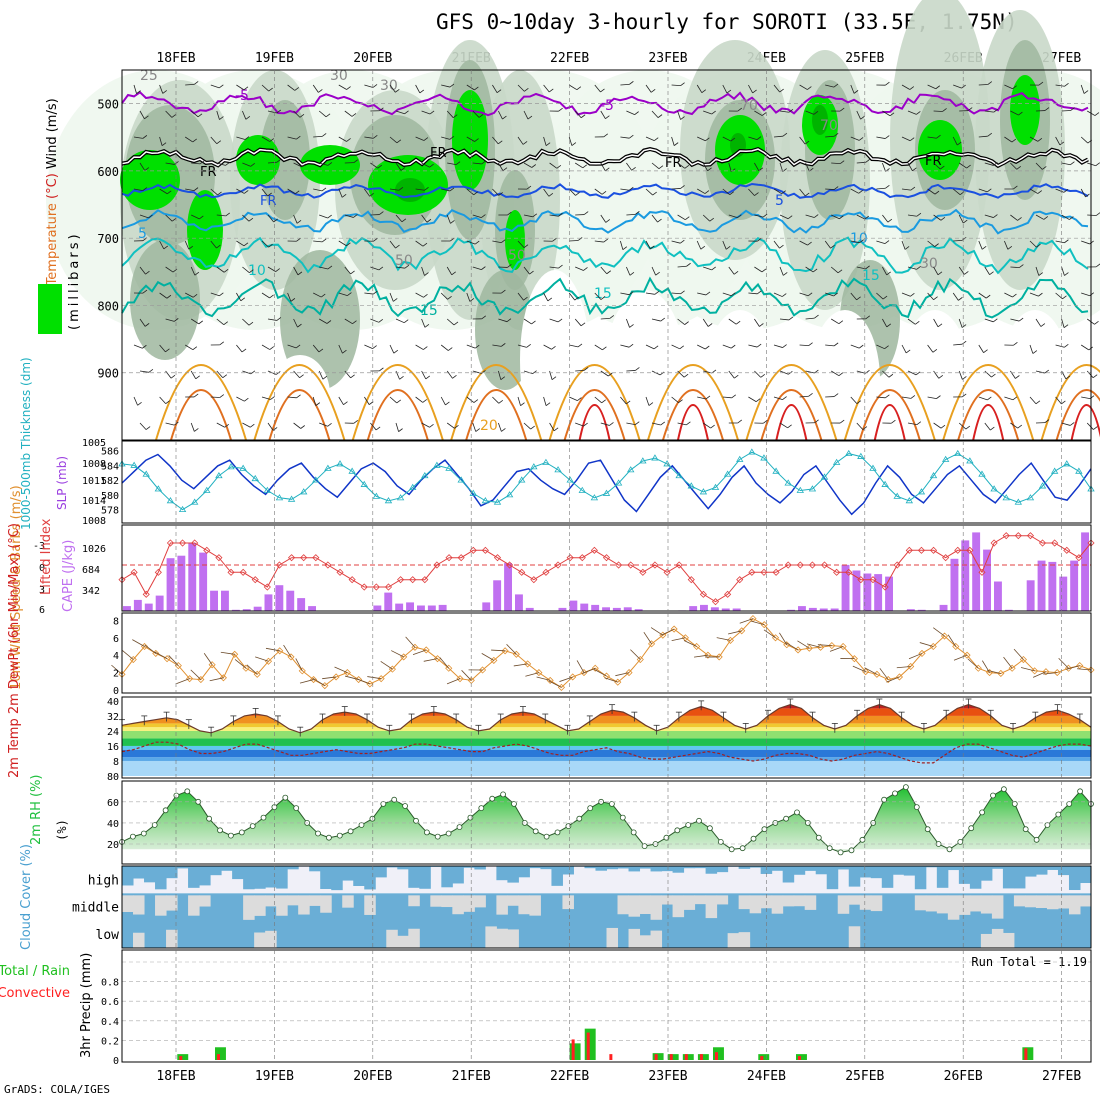 This screenshot has width=1100, height=1100. What do you see at coordinates (588, 1046) in the screenshot?
I see `precip-conv-bar` at bounding box center [588, 1046].